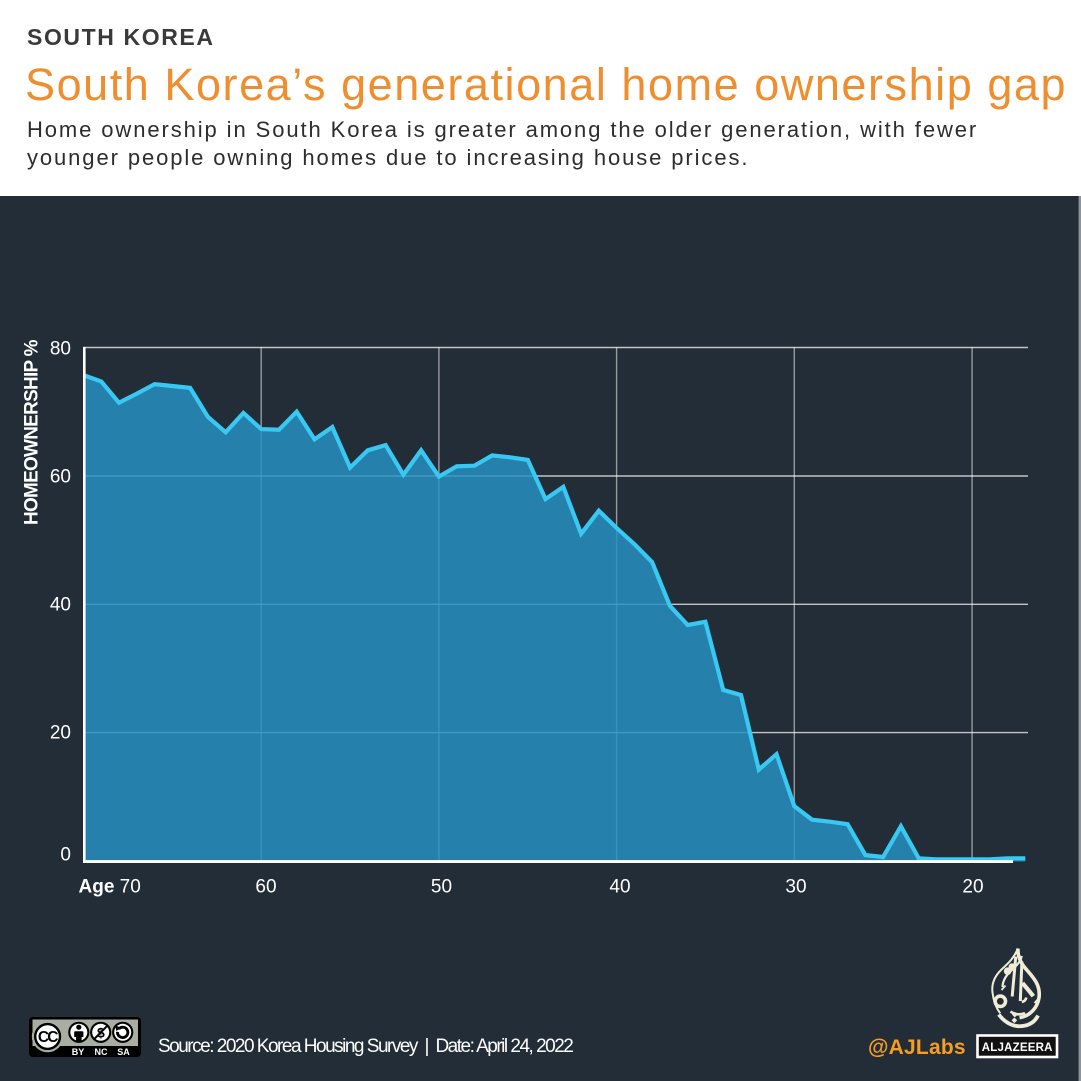  What do you see at coordinates (32, 432) in the screenshot?
I see `svg-text: HOMEOWNERSHIP %` at bounding box center [32, 432].